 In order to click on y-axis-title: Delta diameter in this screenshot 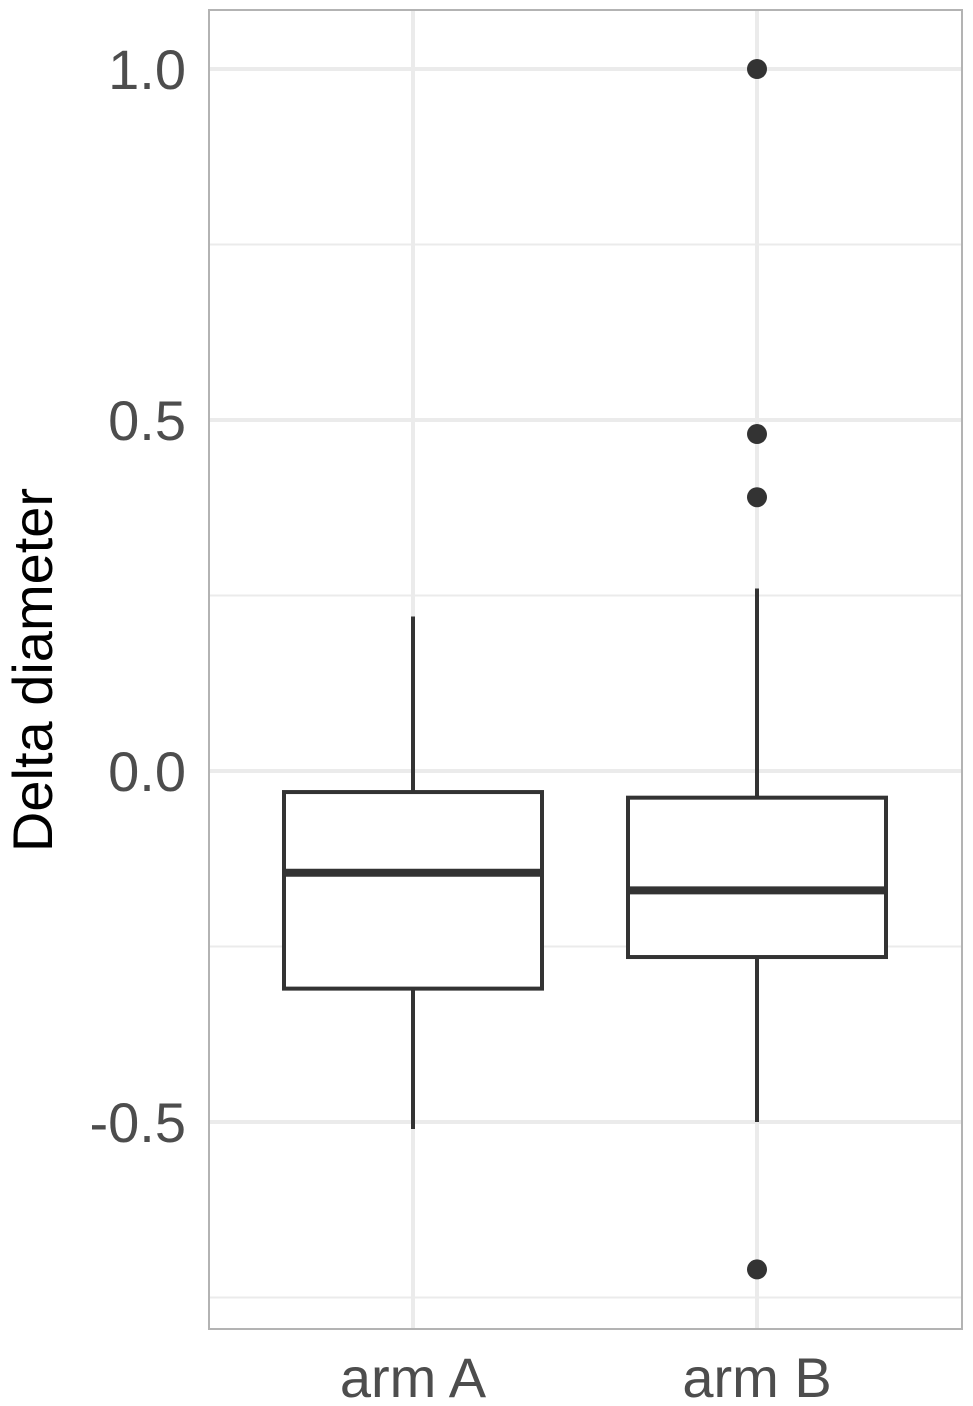, I will do `click(32, 670)`.